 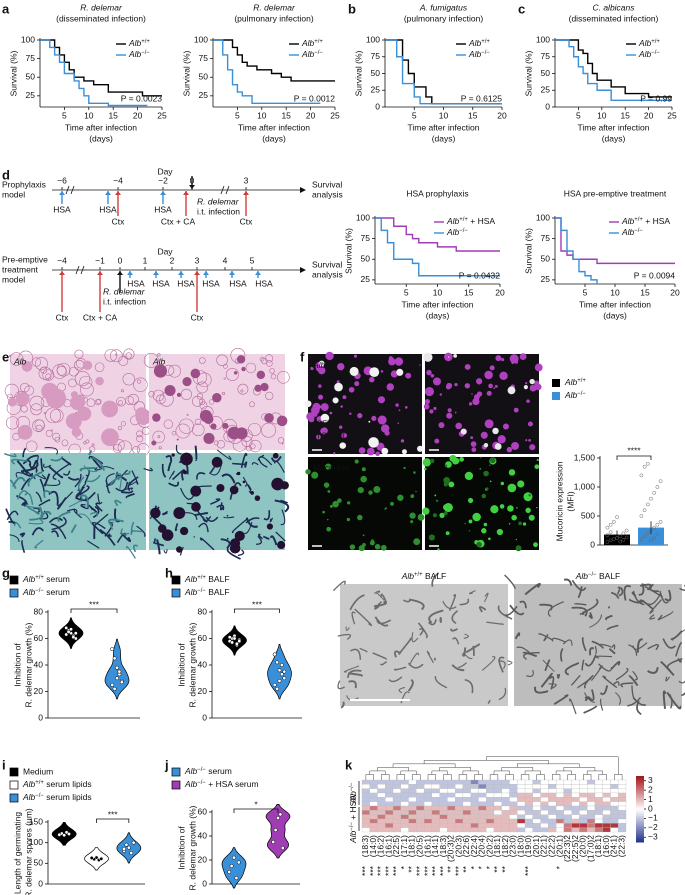 I want to click on y-tick-label: 100, so click(x=373, y=39).